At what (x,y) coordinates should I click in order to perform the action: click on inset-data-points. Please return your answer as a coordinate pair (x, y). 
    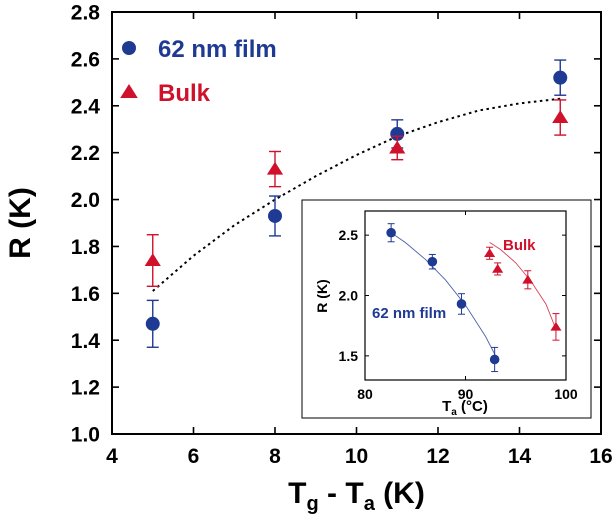
    Looking at the image, I should click on (474, 298).